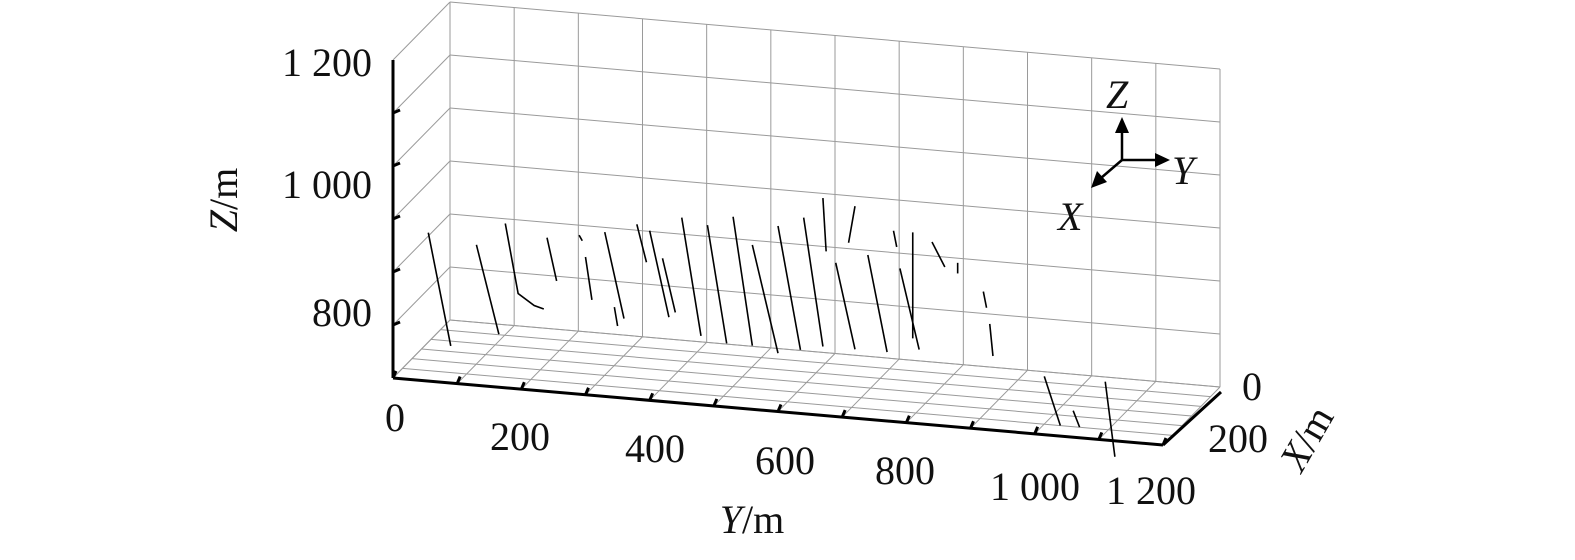 The width and height of the screenshot is (1575, 560). What do you see at coordinates (327, 62) in the screenshot?
I see `z-tick-label: 1 200` at bounding box center [327, 62].